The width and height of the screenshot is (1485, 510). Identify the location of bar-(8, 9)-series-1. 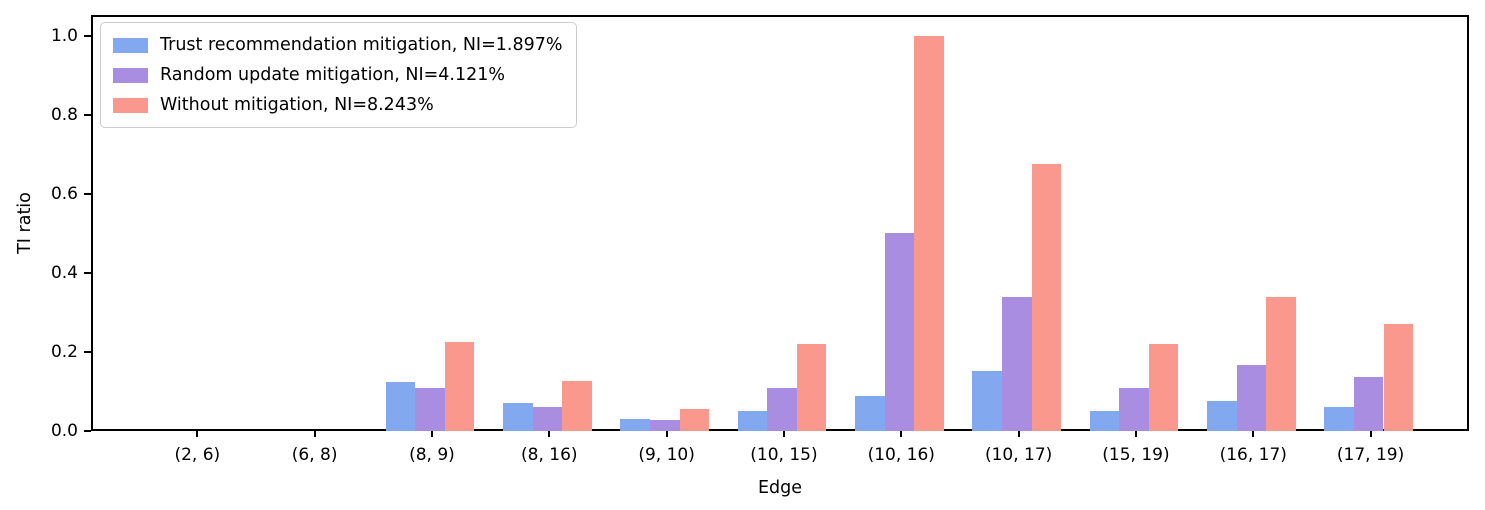
(430, 409).